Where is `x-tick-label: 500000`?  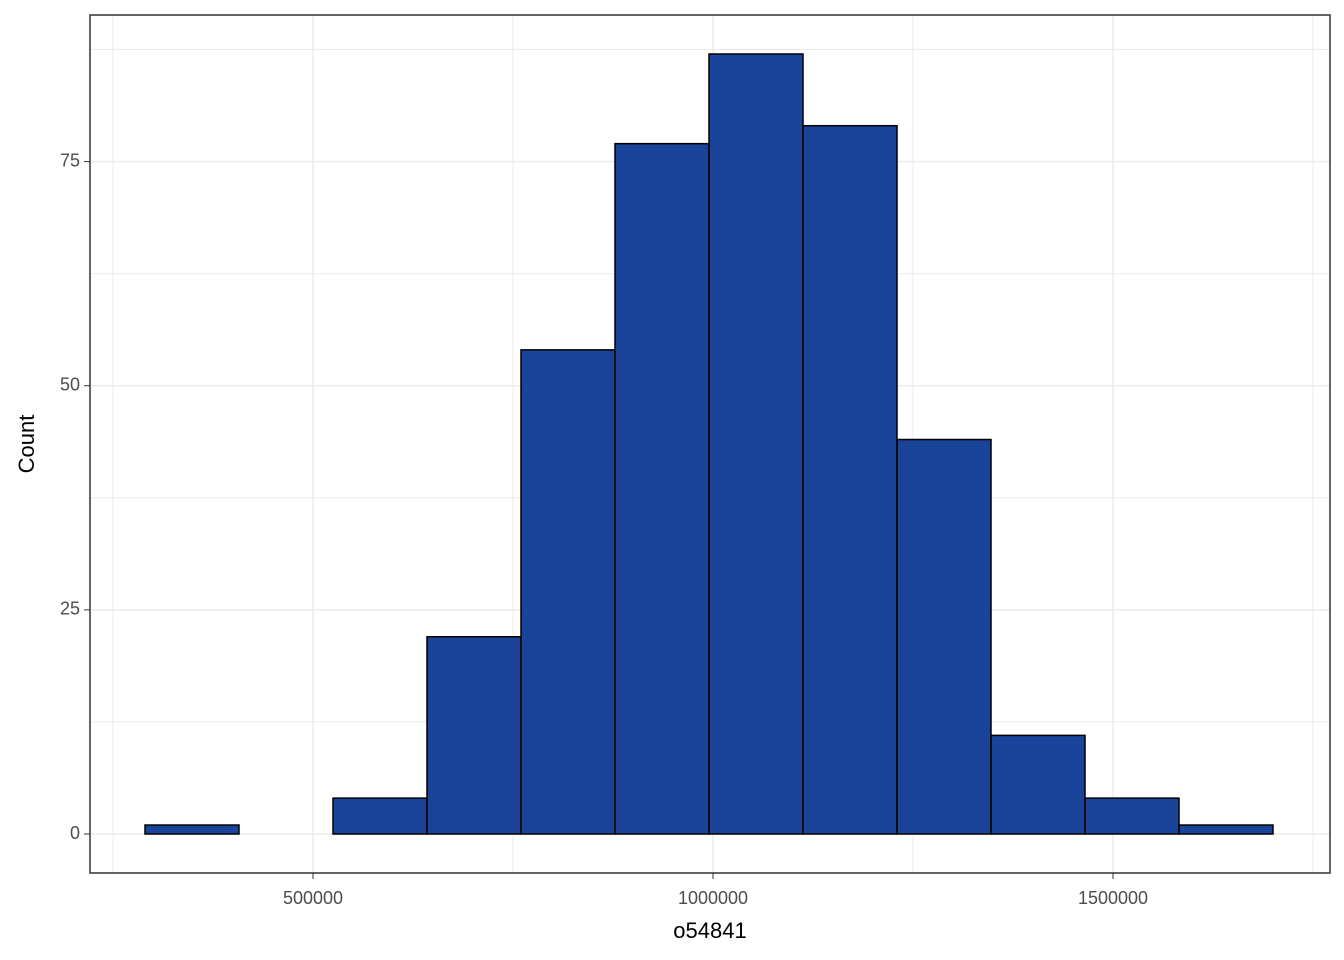
x-tick-label: 500000 is located at coordinates (313, 898).